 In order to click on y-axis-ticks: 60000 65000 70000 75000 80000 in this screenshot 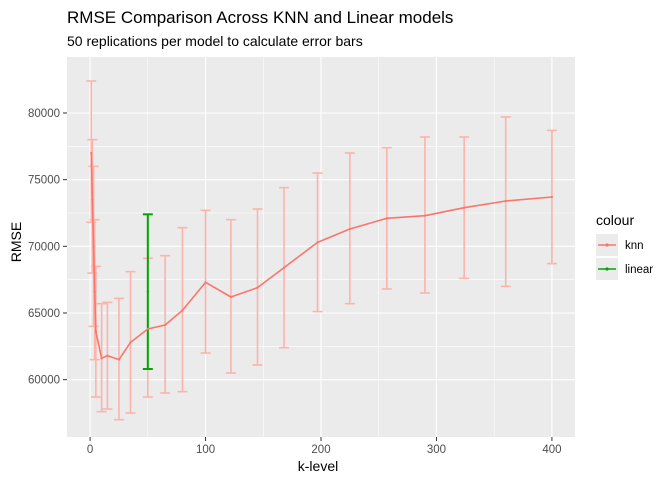, I will do `click(47, 247)`.